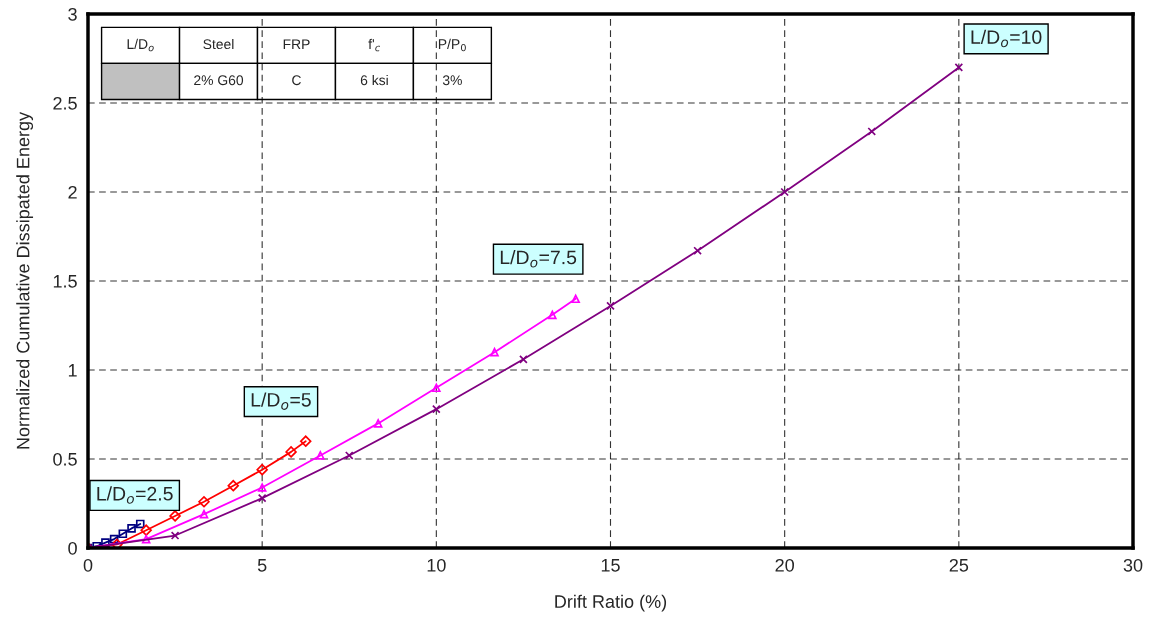 This screenshot has width=1158, height=630. What do you see at coordinates (610, 565) in the screenshot?
I see `x-tick-label: 15` at bounding box center [610, 565].